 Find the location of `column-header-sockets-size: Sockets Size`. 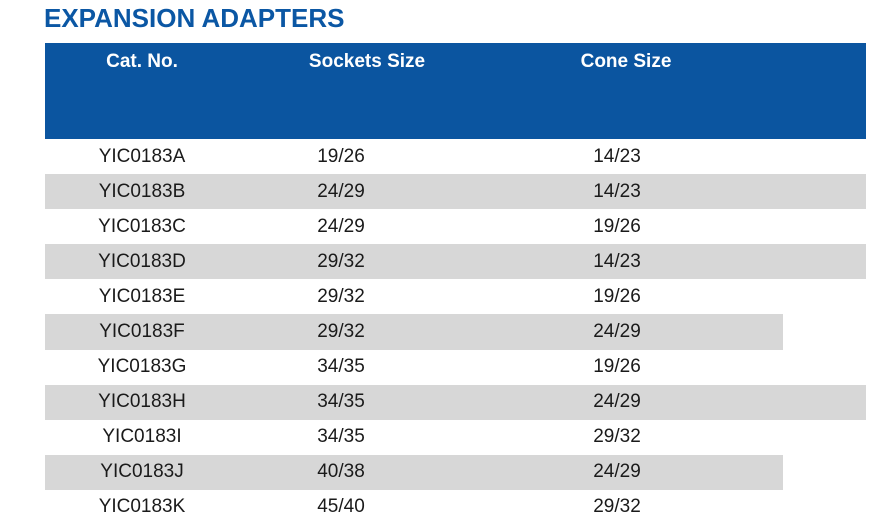

column-header-sockets-size: Sockets Size is located at coordinates (367, 61).